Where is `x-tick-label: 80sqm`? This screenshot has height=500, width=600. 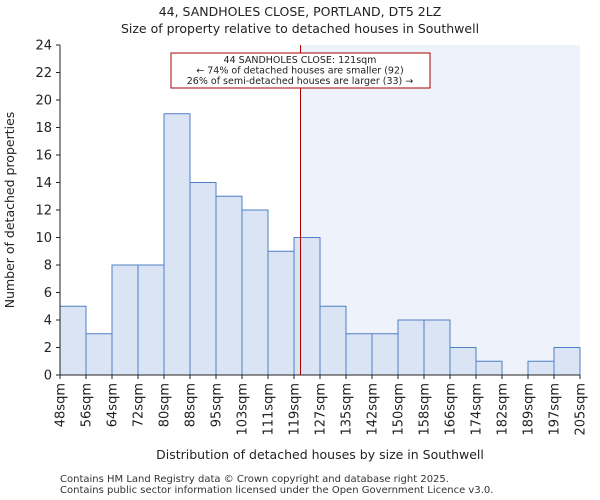
x-tick-label: 80sqm is located at coordinates (165, 405).